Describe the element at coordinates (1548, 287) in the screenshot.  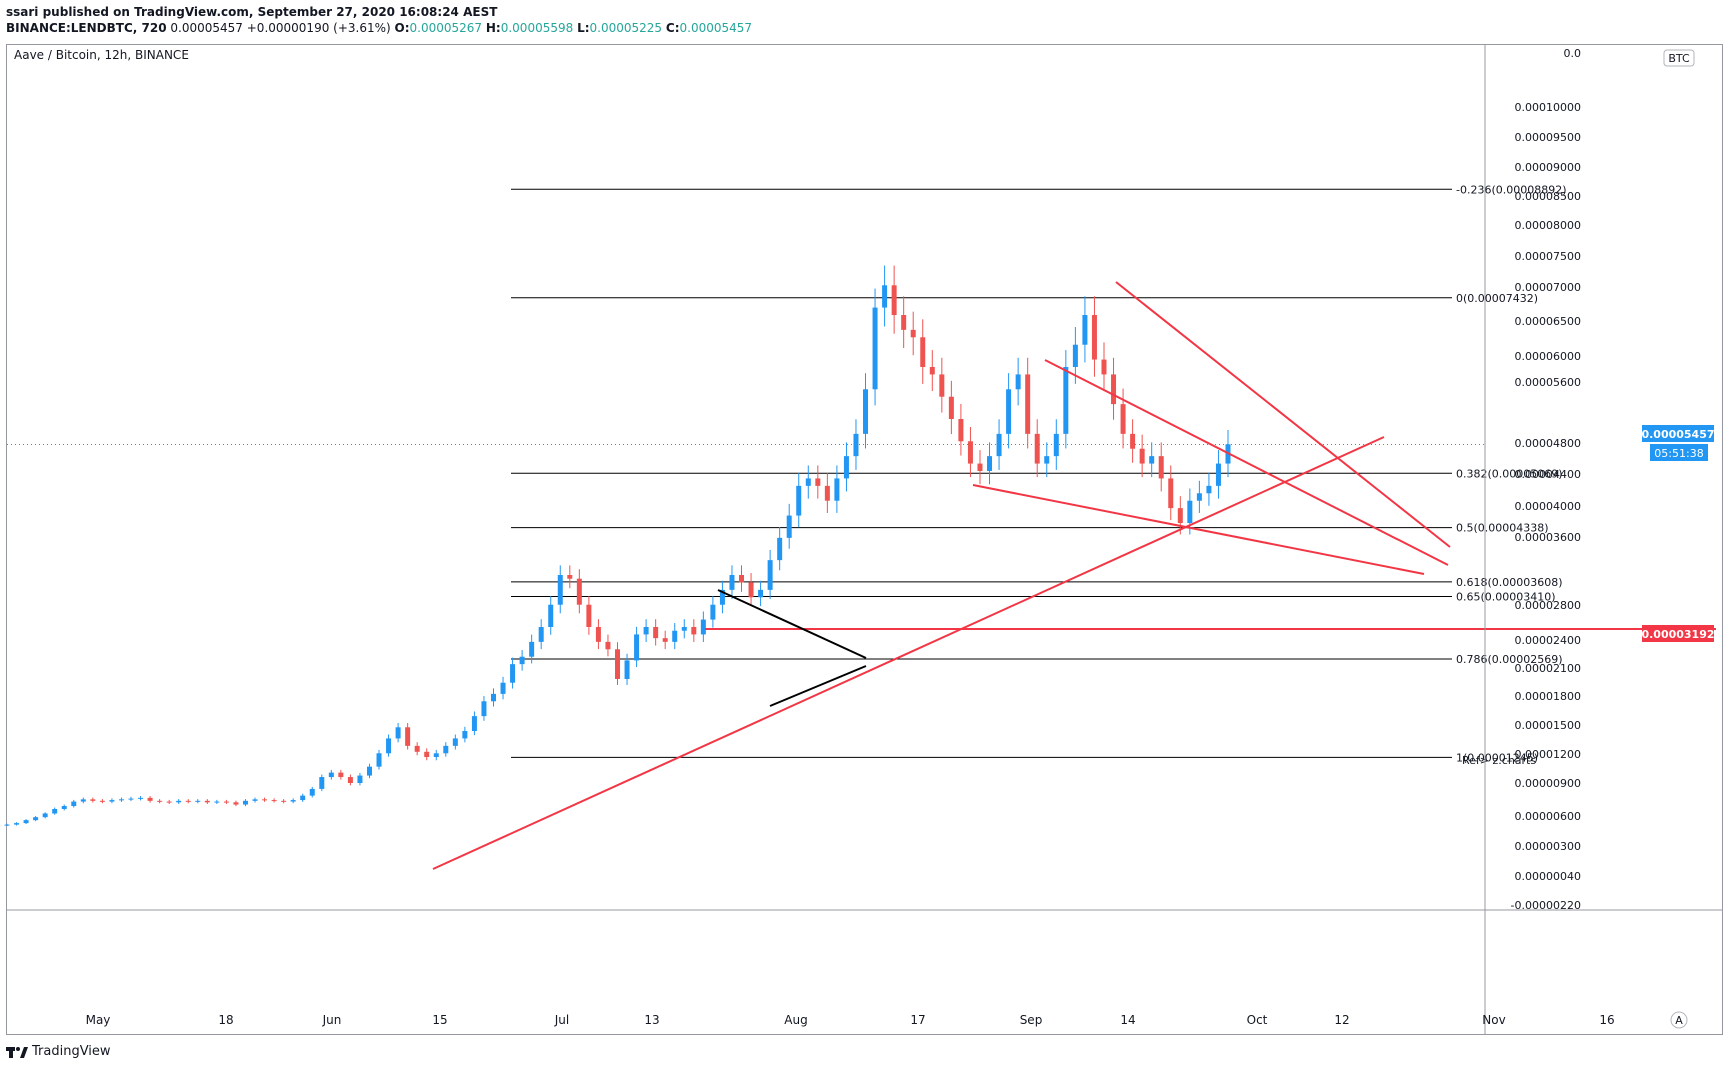
I see `y-tick-label: 0.00007000` at that location.